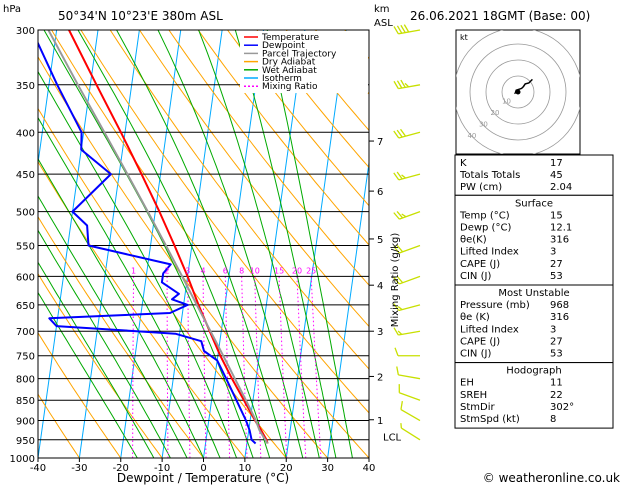  What do you see at coordinates (473, 240) in the screenshot?
I see `table-row-label: θe(K)` at bounding box center [473, 240].